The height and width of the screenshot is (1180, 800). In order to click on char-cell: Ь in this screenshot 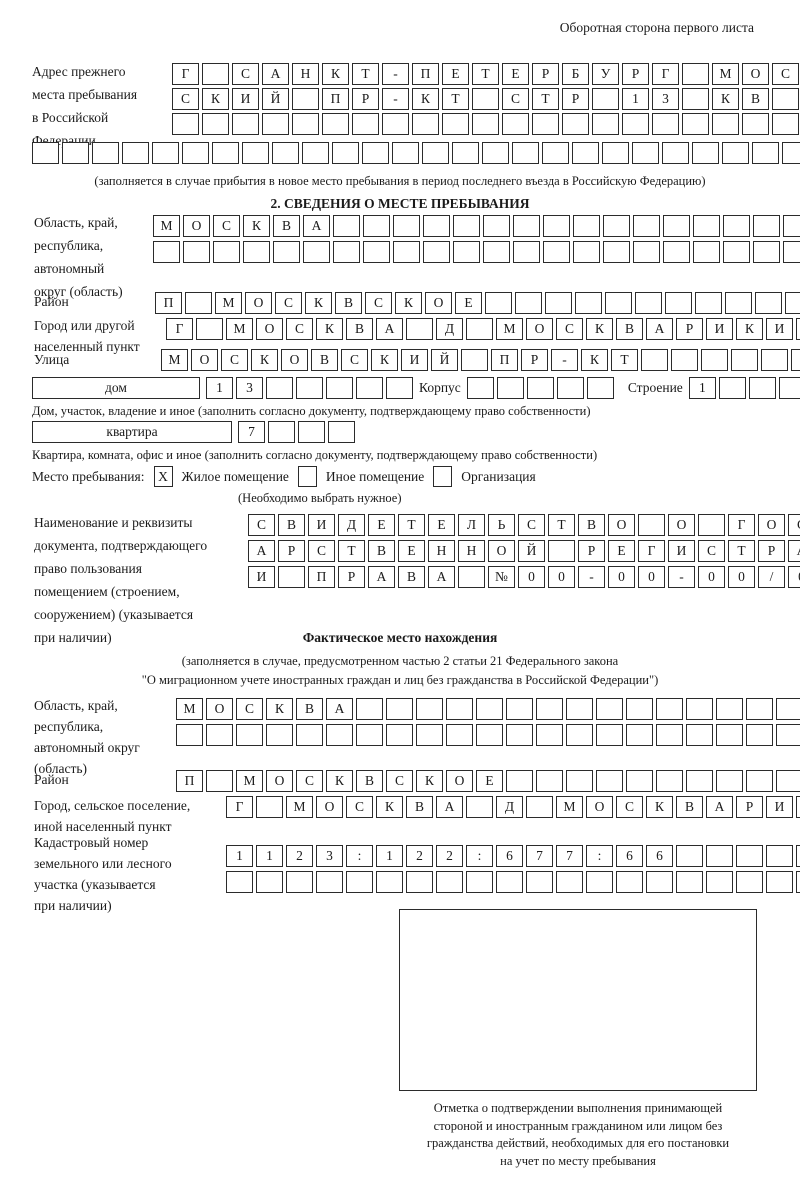, I will do `click(501, 525)`.